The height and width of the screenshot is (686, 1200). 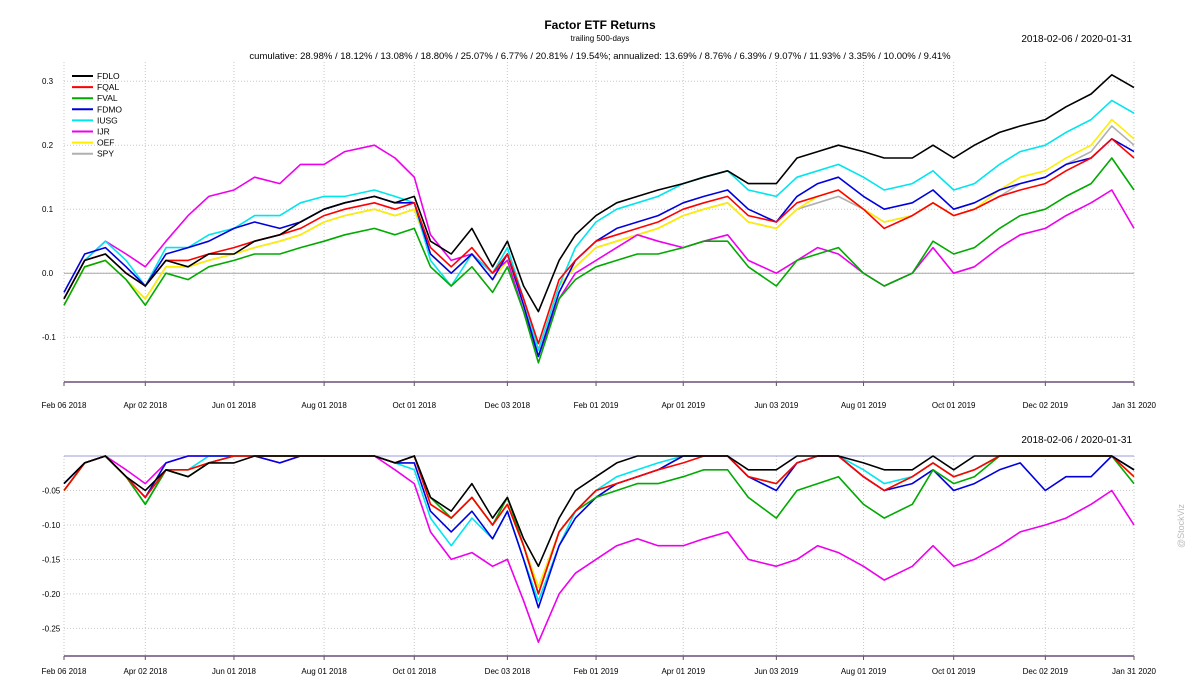 I want to click on legend-label-spy: SPY, so click(x=105, y=154).